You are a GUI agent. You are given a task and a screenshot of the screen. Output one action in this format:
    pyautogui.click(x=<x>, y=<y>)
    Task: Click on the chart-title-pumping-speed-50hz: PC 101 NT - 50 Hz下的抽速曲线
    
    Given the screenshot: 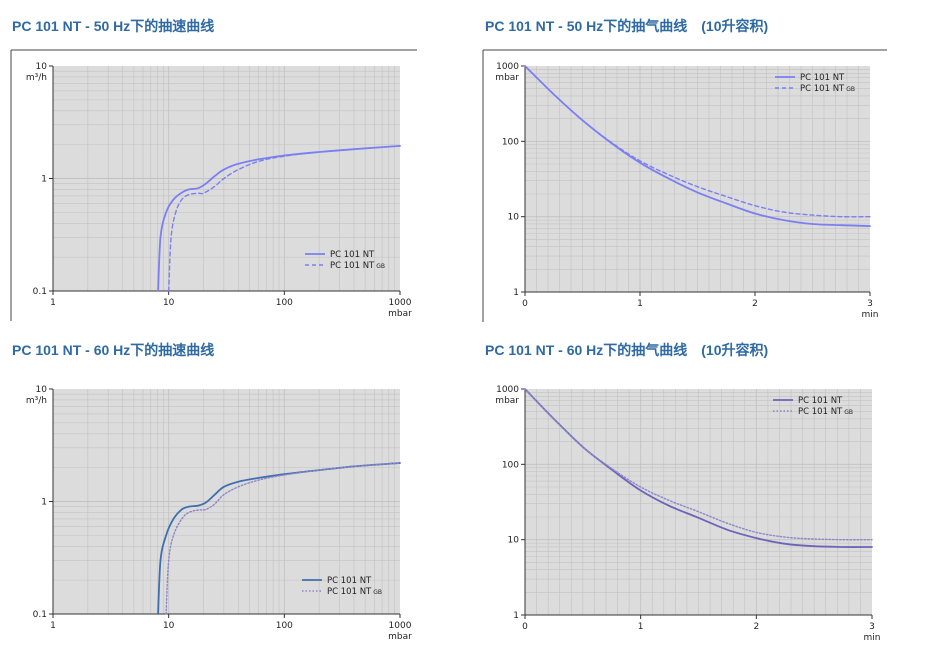 What is the action you would take?
    pyautogui.click(x=113, y=26)
    